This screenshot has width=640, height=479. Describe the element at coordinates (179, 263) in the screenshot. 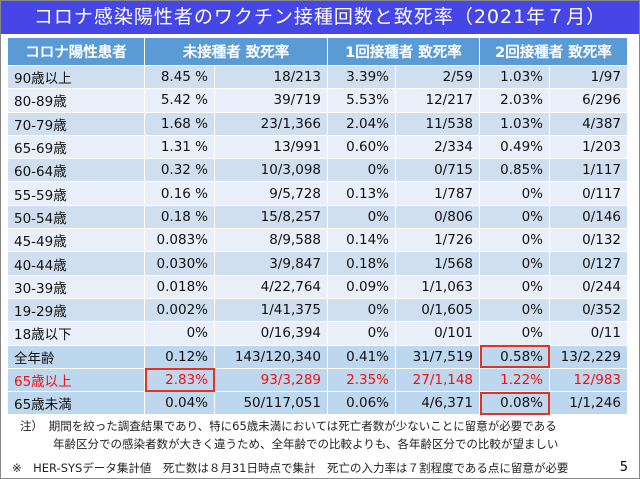

I see `rate-cell: 0.030%` at that location.